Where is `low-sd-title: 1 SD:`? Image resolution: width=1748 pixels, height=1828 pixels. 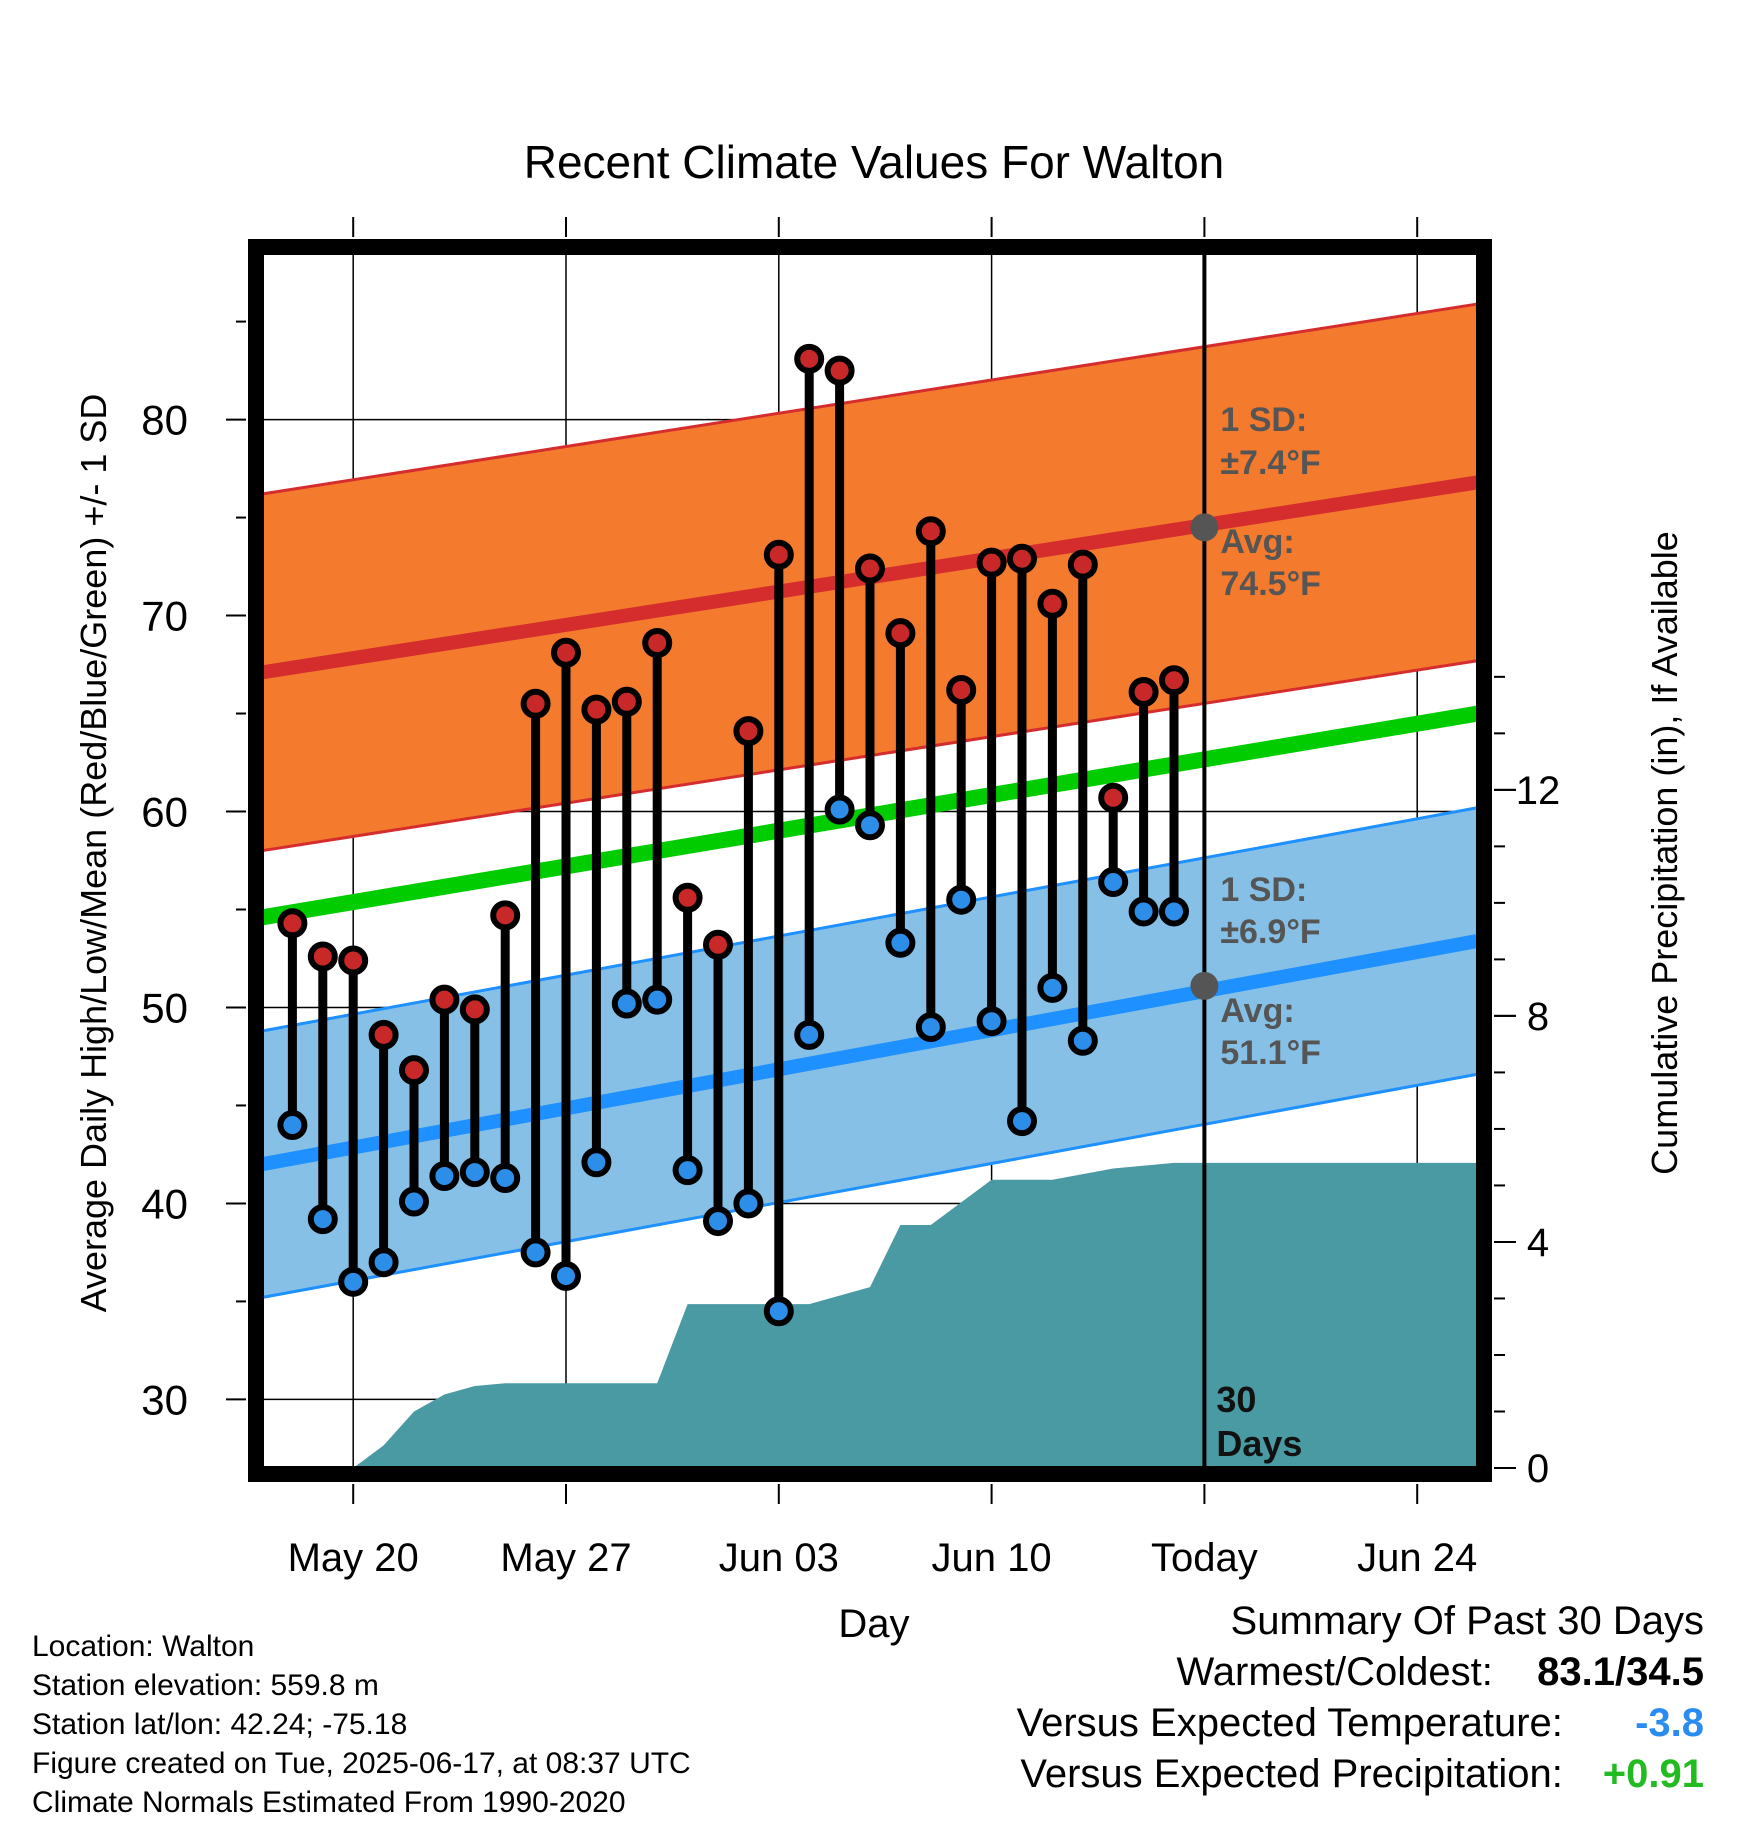
low-sd-title: 1 SD: is located at coordinates (1263, 890).